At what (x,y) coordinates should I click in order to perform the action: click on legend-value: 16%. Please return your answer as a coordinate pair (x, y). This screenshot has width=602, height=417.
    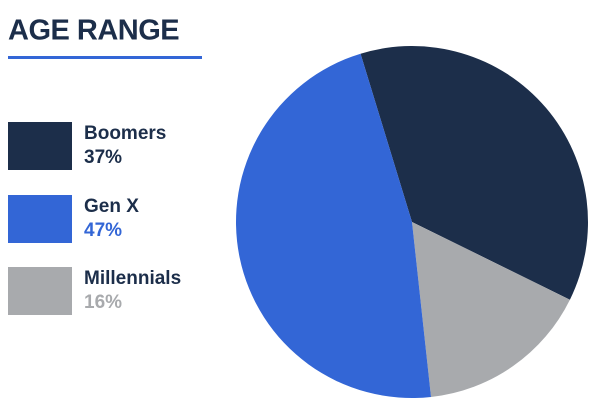
    Looking at the image, I should click on (103, 302).